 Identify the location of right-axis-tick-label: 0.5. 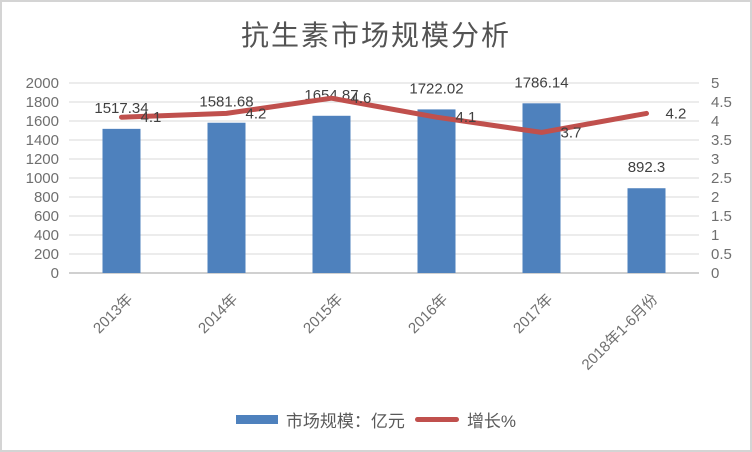
(721, 254).